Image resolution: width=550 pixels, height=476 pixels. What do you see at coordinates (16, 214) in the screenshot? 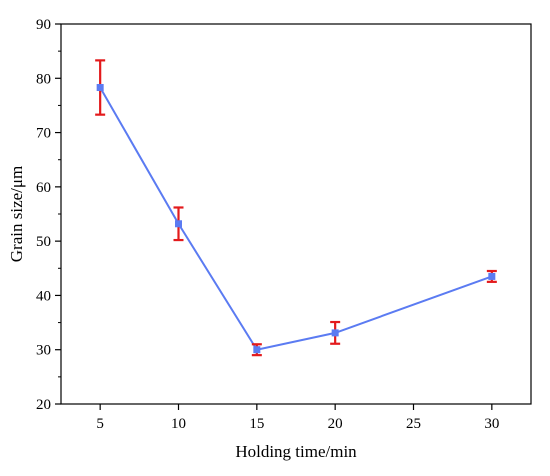
I see `y-axis-title: Grain size/μm` at bounding box center [16, 214].